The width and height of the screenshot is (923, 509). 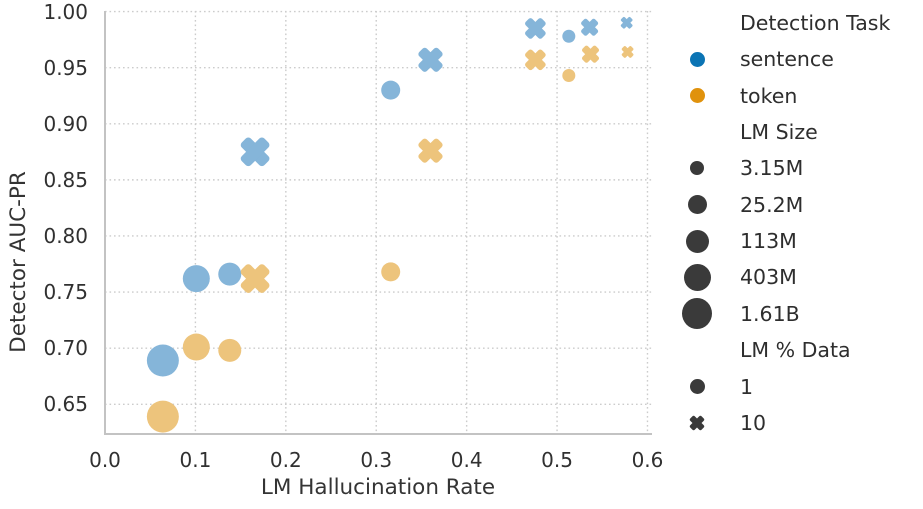 What do you see at coordinates (787, 59) in the screenshot?
I see `legend-item-label: sentence` at bounding box center [787, 59].